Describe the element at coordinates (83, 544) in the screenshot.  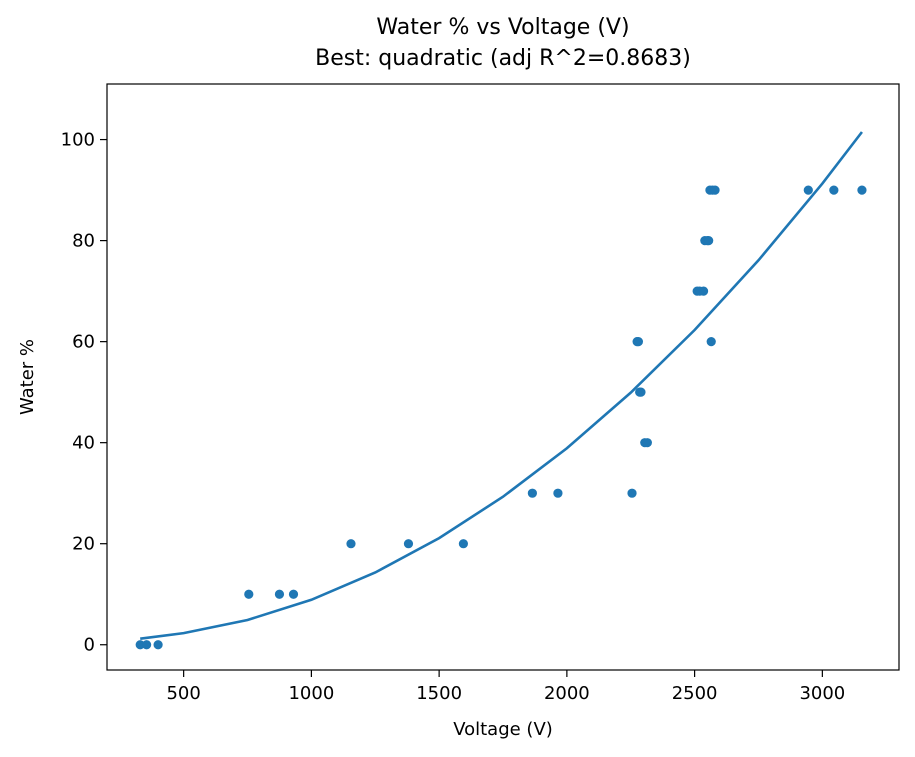
I see `y-tick-label: 20` at that location.